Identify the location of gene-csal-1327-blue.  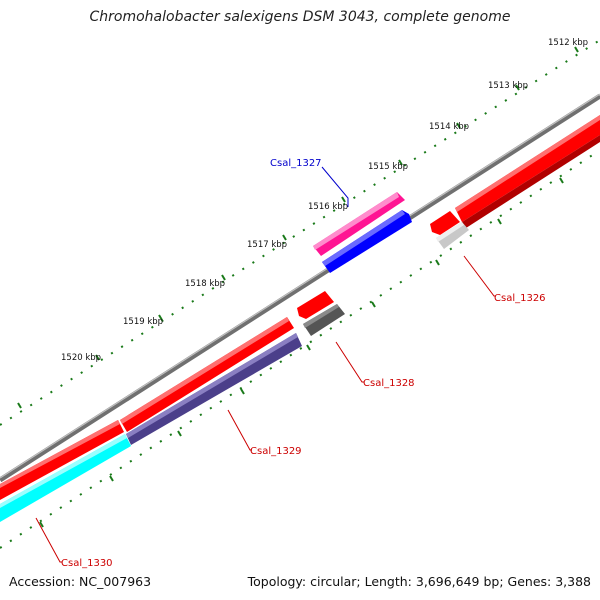
(367, 241).